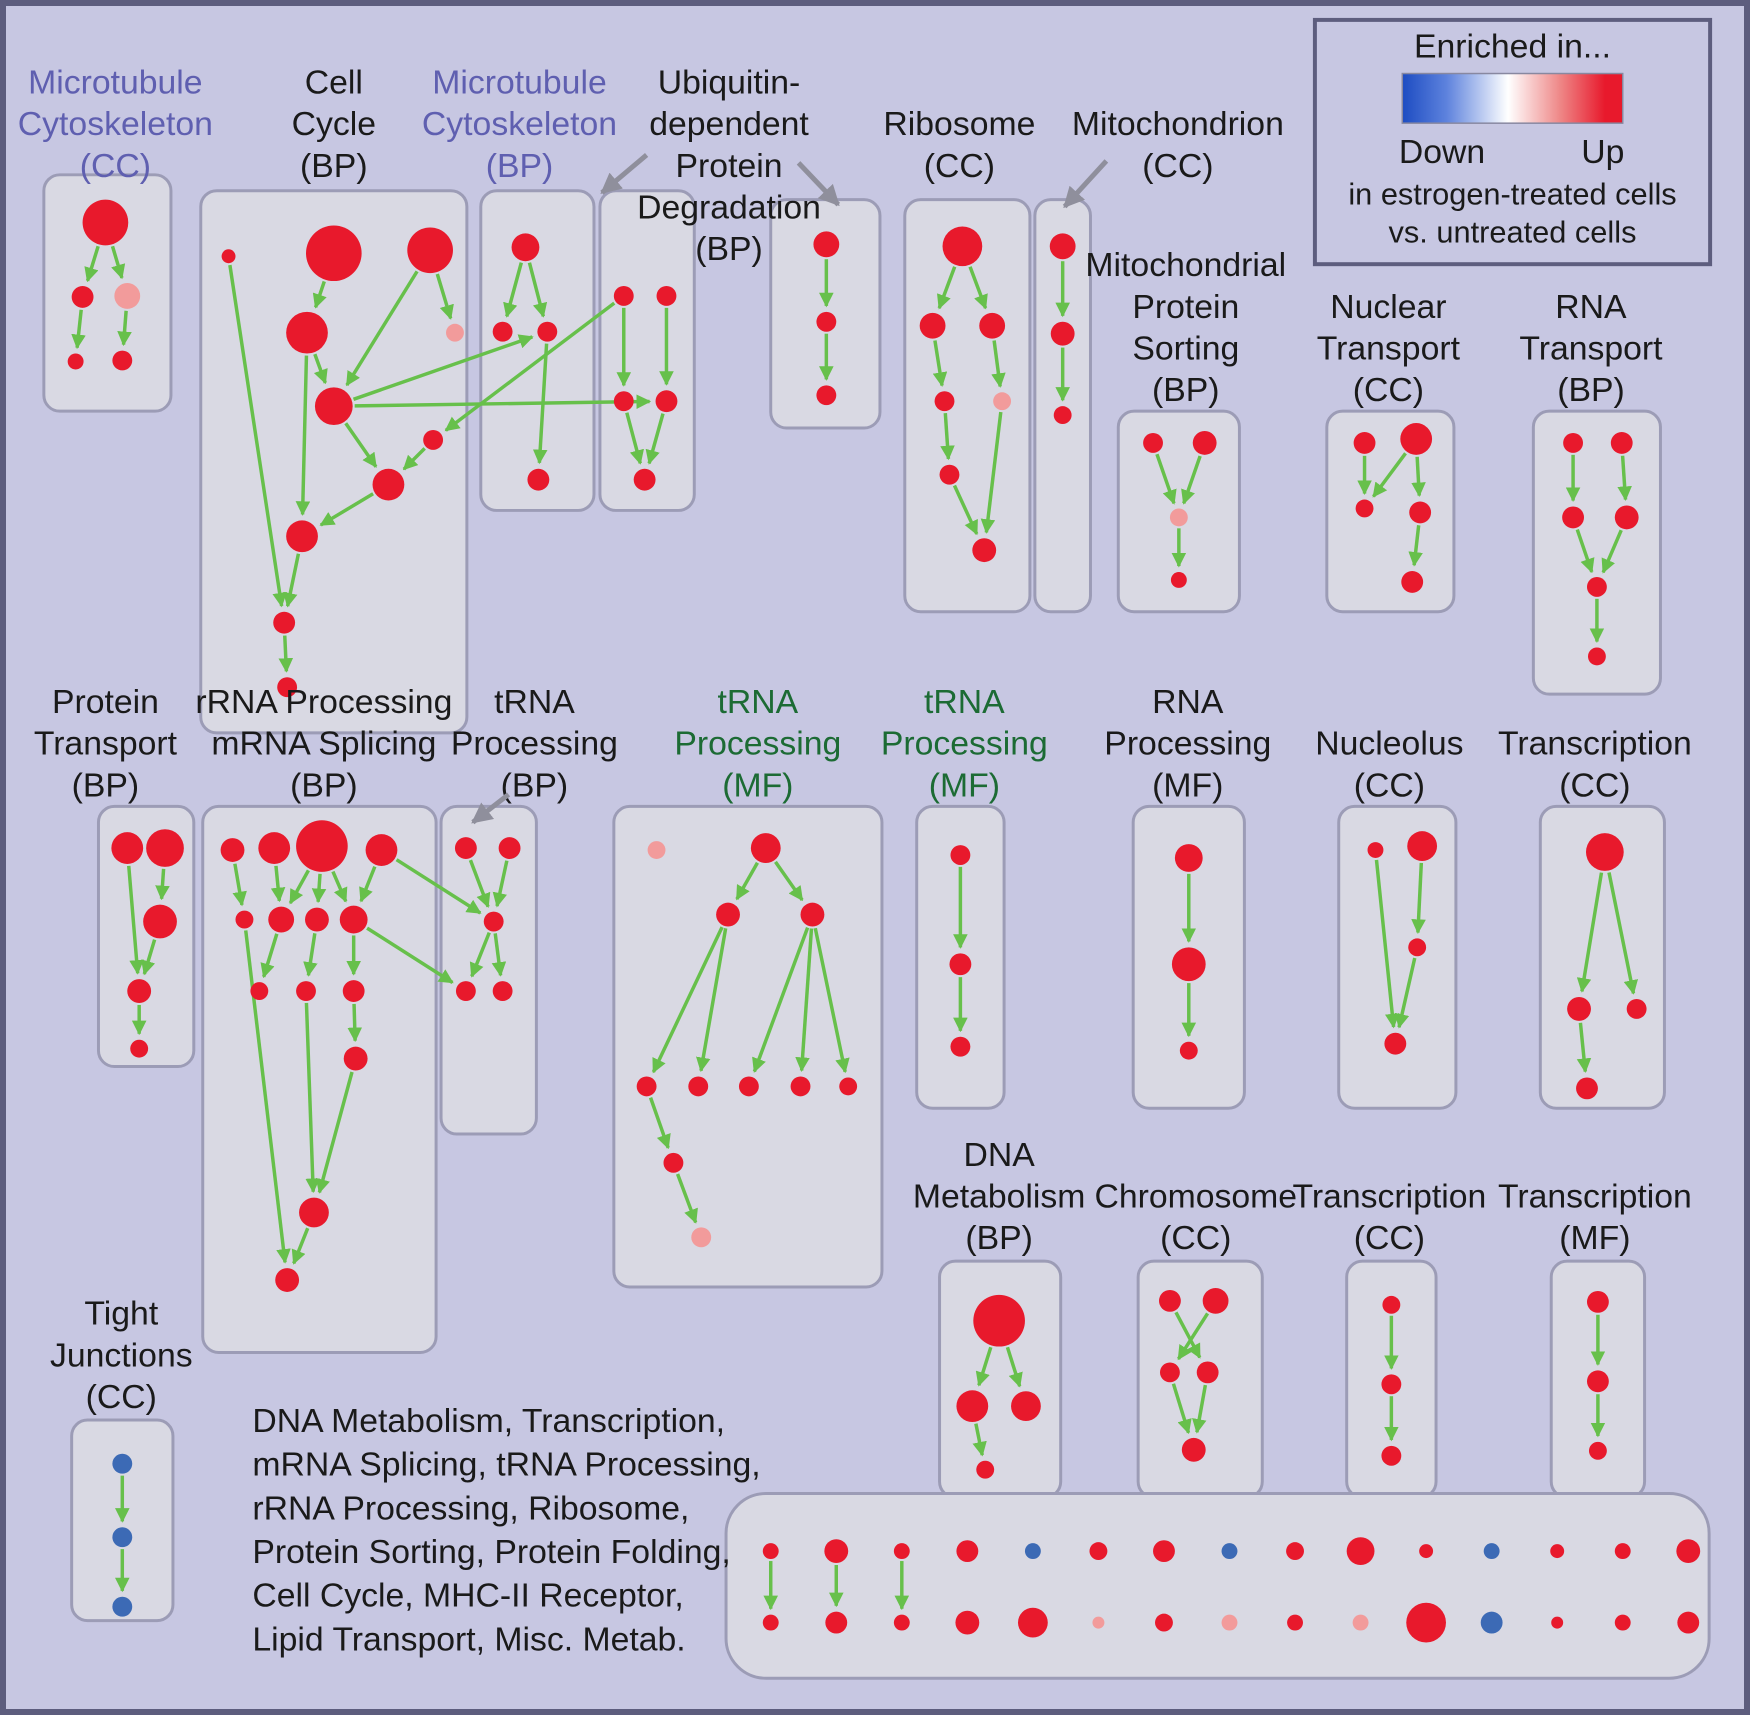  What do you see at coordinates (121, 1355) in the screenshot?
I see `tight-junctions-cc-label: Tight Junctions (CC)` at bounding box center [121, 1355].